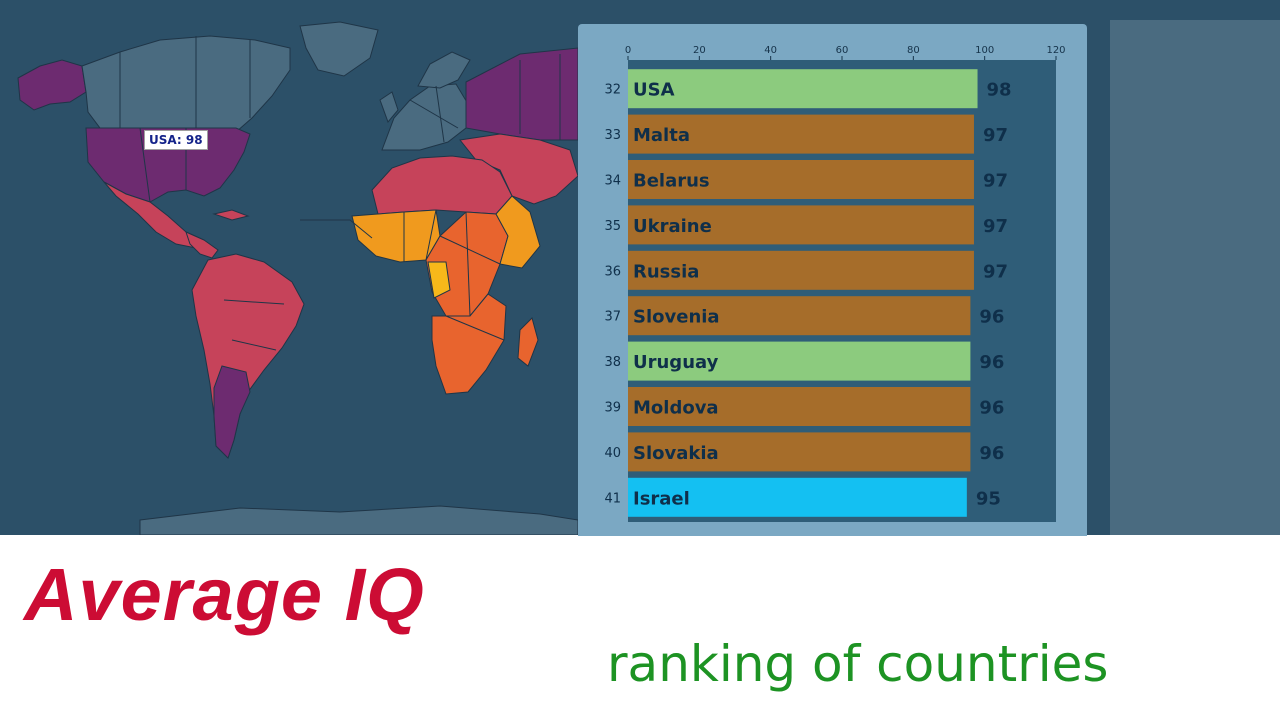  What do you see at coordinates (612, 90) in the screenshot?
I see `rank-label: 32` at bounding box center [612, 90].